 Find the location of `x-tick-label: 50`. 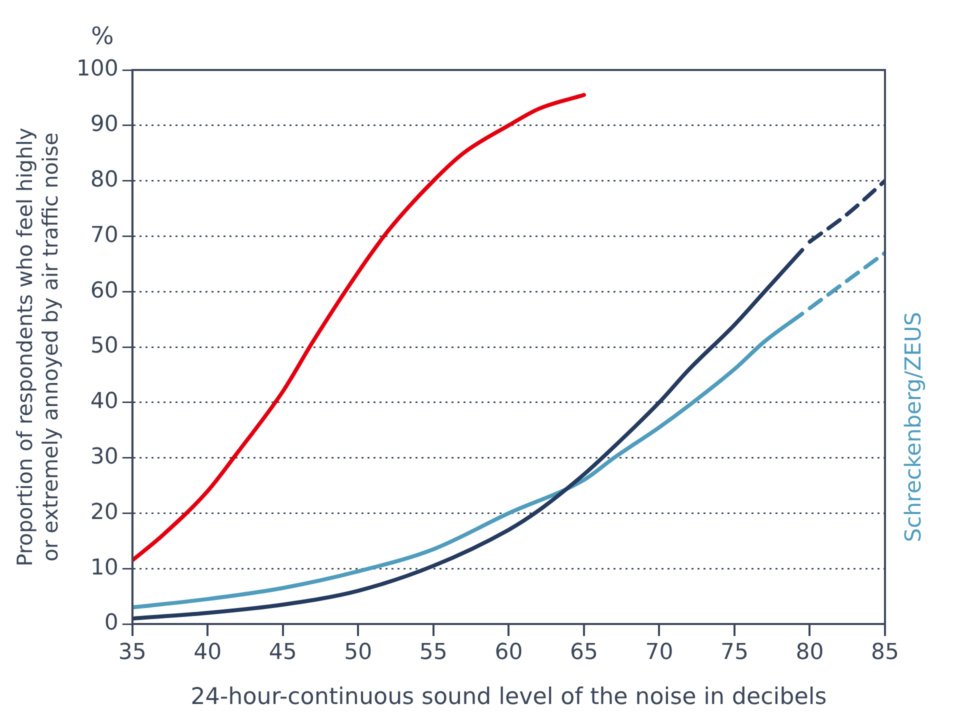

x-tick-label: 50 is located at coordinates (358, 652).